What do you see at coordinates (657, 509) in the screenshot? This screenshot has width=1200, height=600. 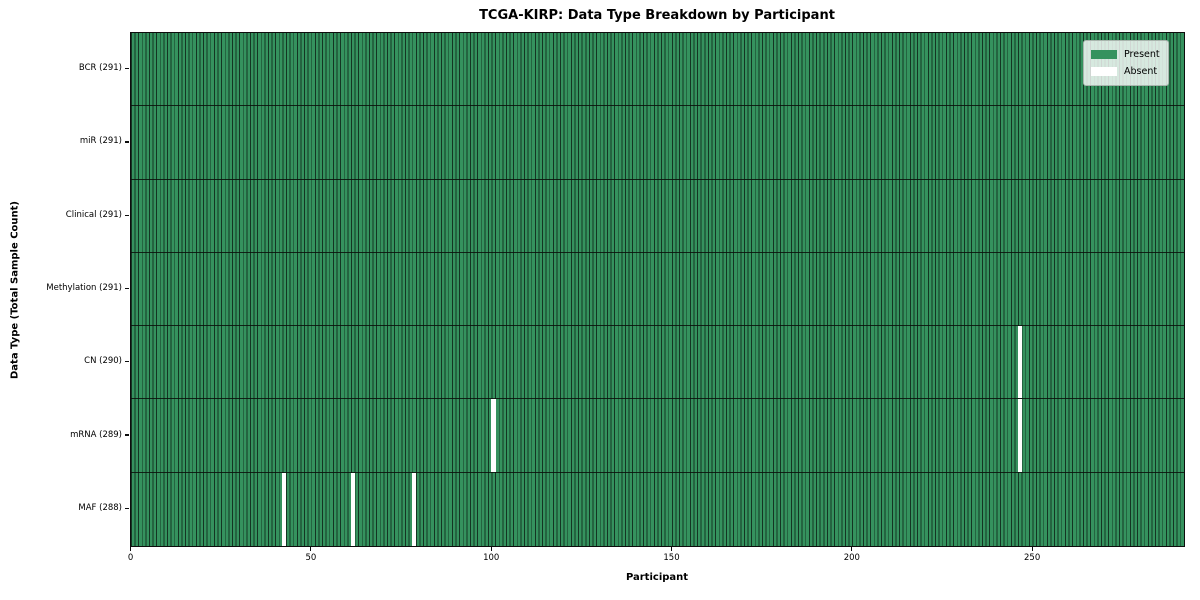 I see `row-MAF` at bounding box center [657, 509].